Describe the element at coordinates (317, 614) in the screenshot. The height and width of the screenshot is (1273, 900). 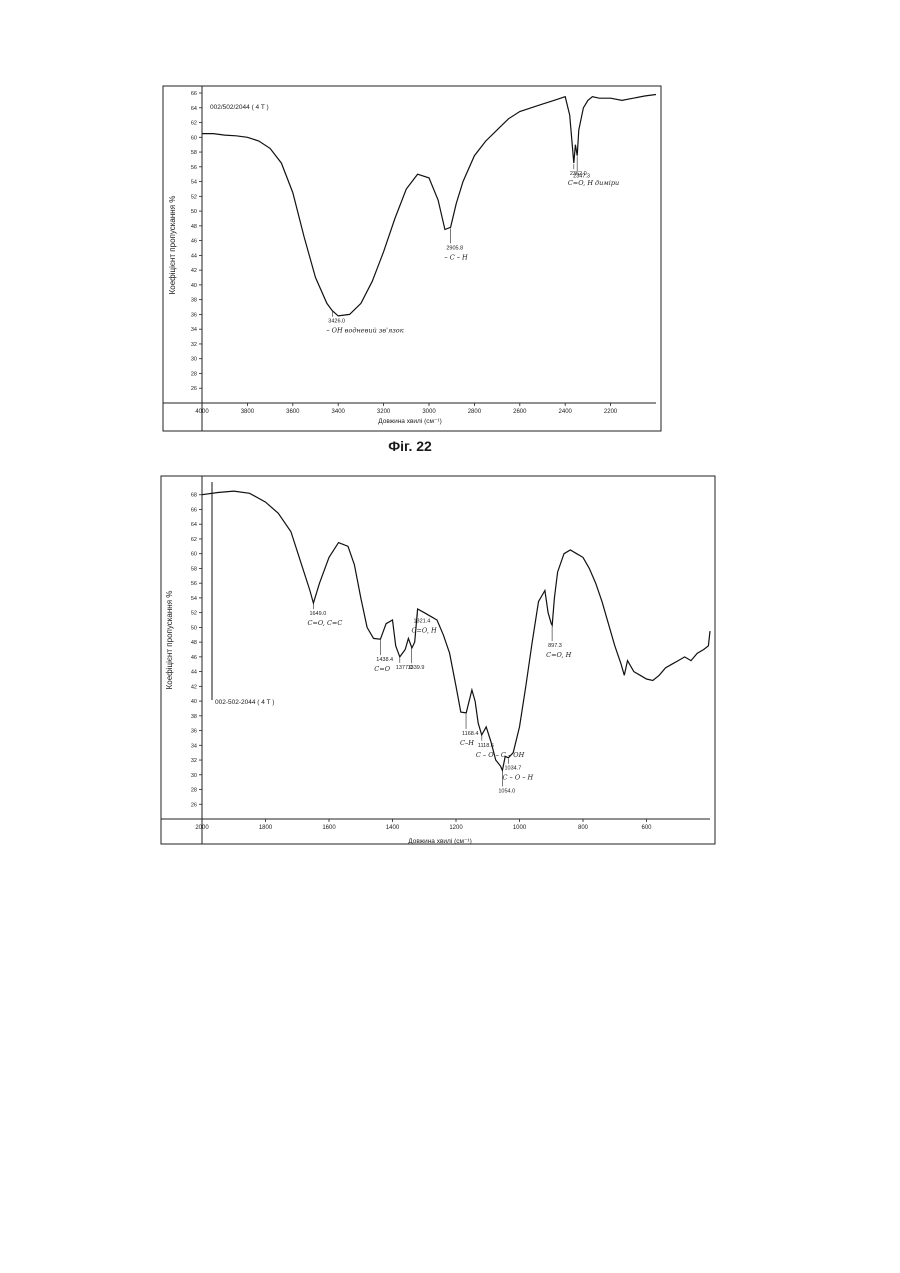
I see `peak-label: 1649.0` at that location.